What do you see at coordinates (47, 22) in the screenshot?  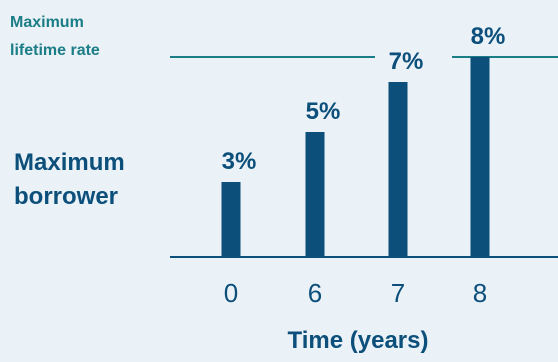 I see `reference-line-label-line-1: Maximum` at bounding box center [47, 22].